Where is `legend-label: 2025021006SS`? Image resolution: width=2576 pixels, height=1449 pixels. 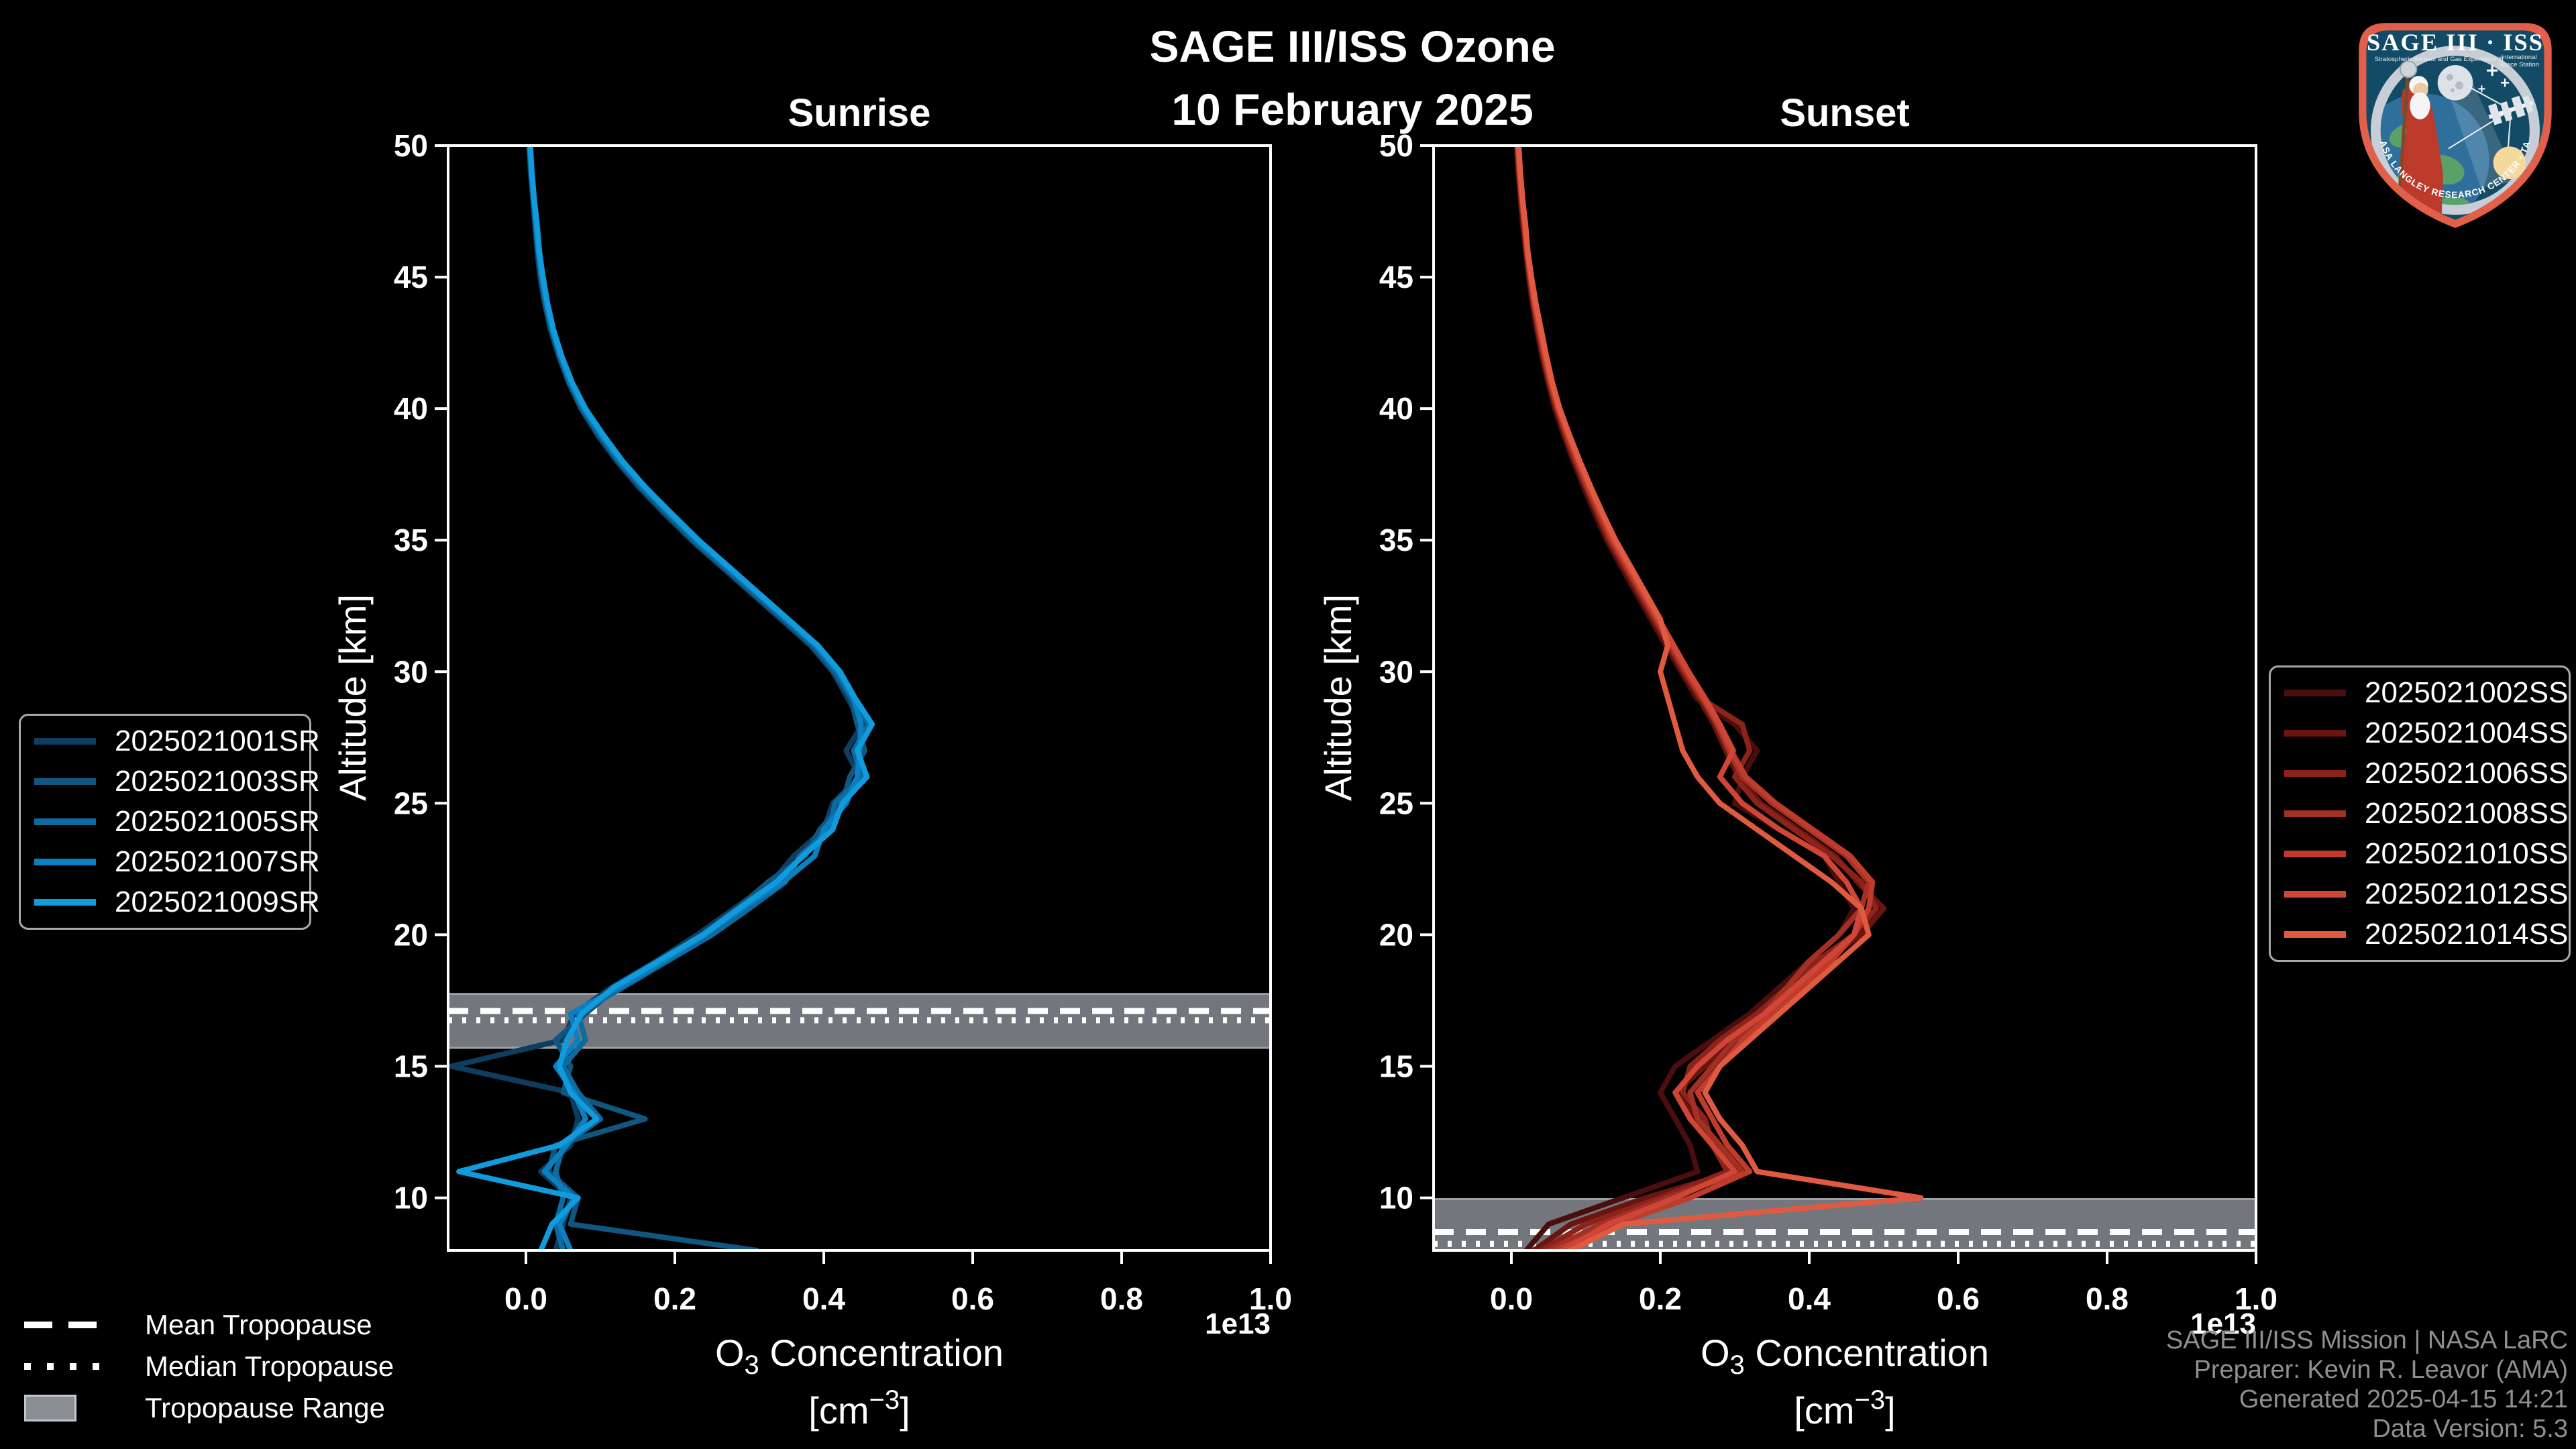 legend-label: 2025021006SS is located at coordinates (2467, 773).